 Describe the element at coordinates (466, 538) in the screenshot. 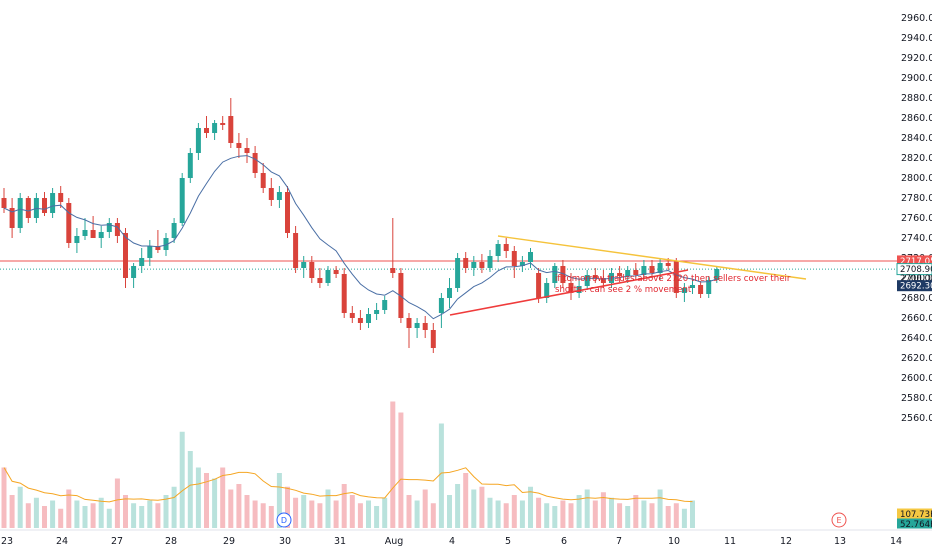

I see `time-axis: 23 24 27 28 29 30 31 Aug 4 5 6 7 10 11 12 13 14` at that location.